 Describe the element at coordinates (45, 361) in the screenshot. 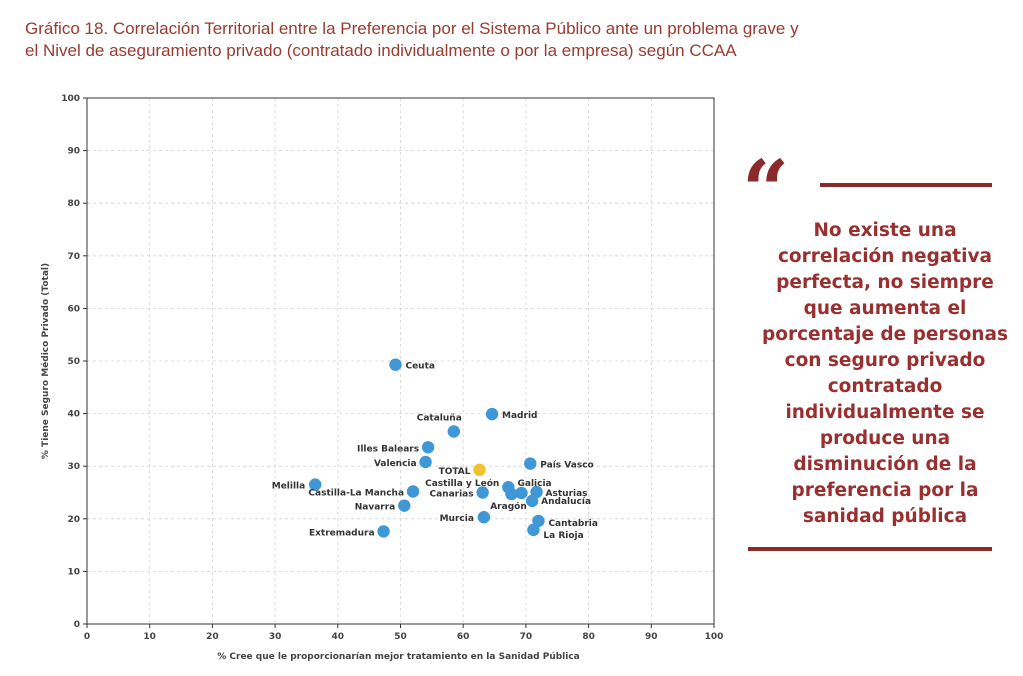

I see `y-axis-label: % Tiene Seguro Médico Privado (Total)` at that location.